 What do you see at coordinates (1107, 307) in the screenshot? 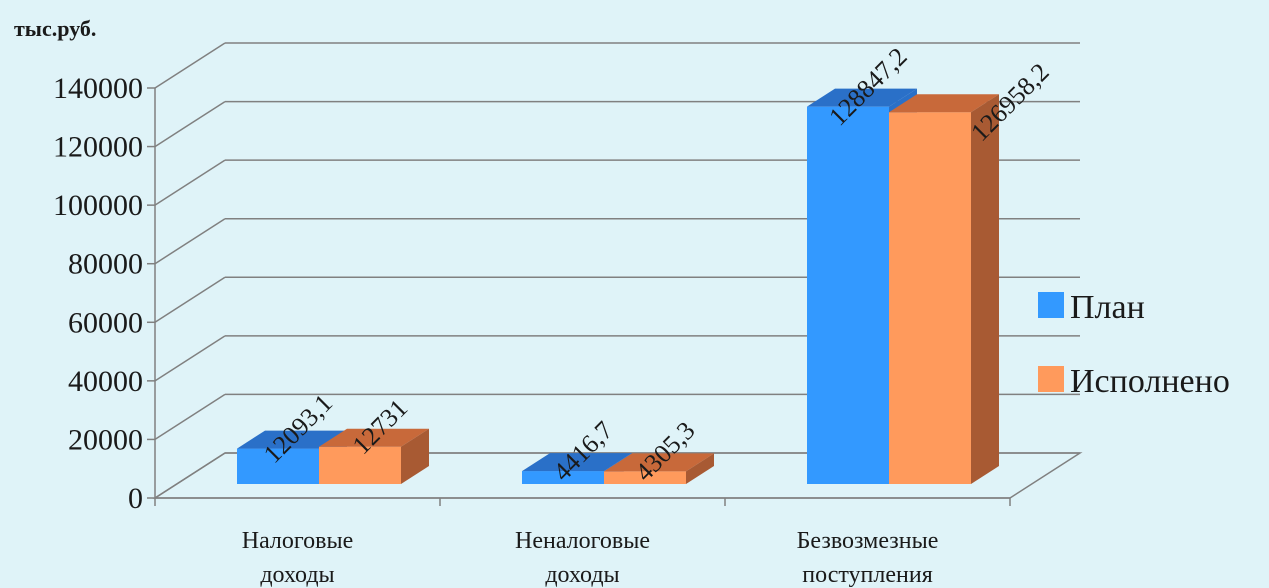
I see `legend-label: План` at bounding box center [1107, 307].